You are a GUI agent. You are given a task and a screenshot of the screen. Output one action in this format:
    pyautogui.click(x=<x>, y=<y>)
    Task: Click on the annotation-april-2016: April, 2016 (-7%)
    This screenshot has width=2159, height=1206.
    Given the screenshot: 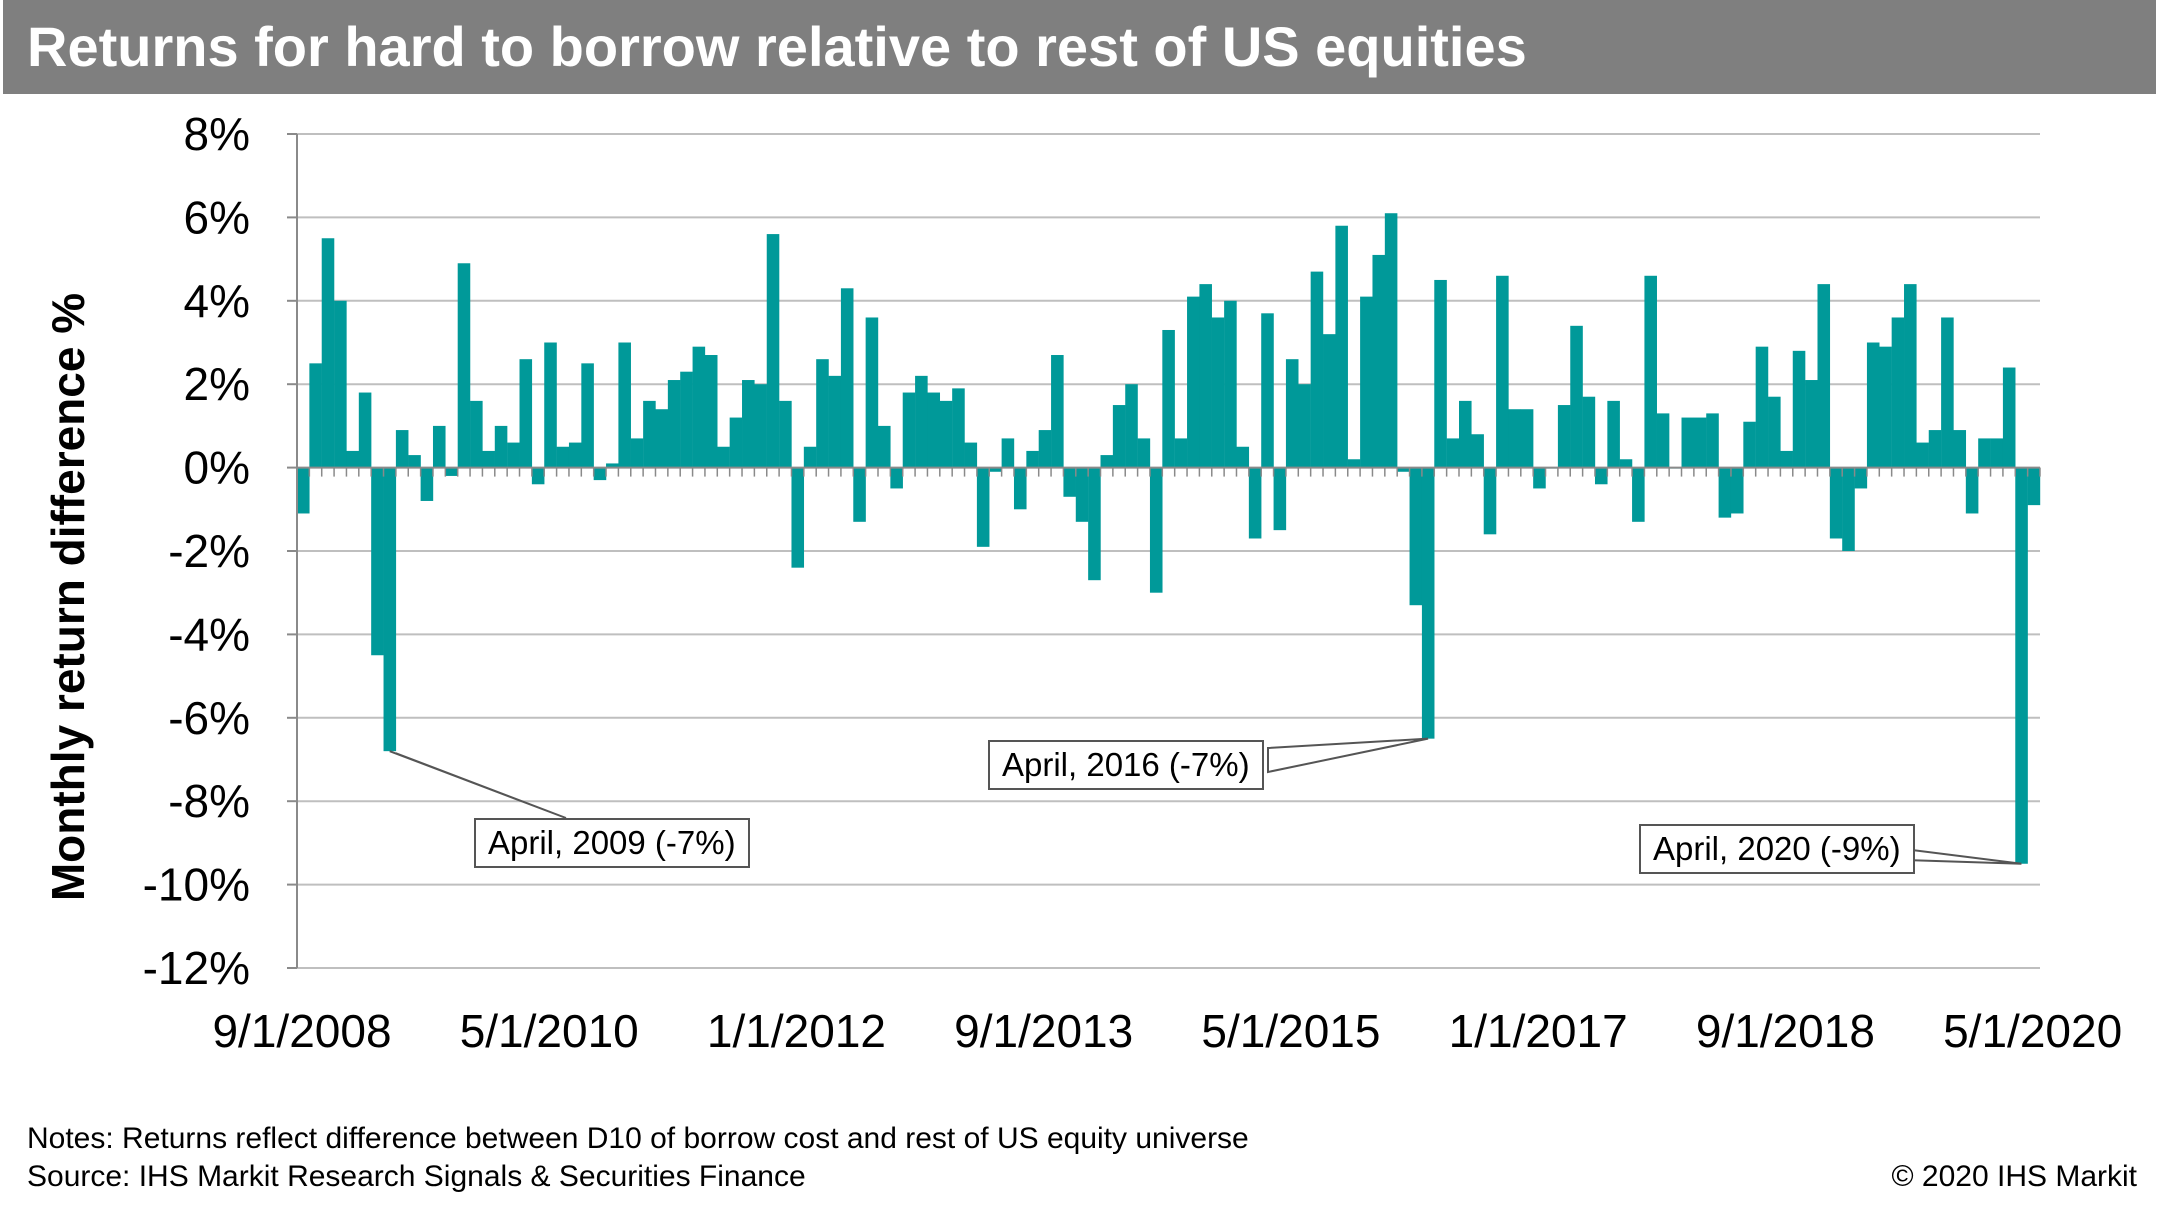 What is the action you would take?
    pyautogui.click(x=1126, y=765)
    